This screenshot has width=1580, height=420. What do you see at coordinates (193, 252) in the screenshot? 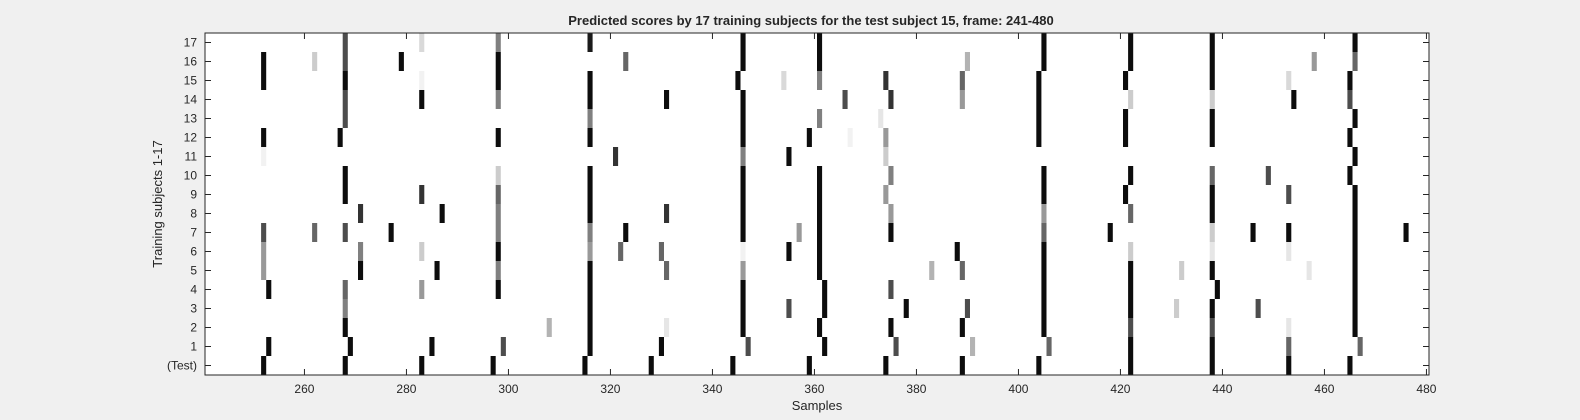
I see `y-tick-label: 6` at bounding box center [193, 252].